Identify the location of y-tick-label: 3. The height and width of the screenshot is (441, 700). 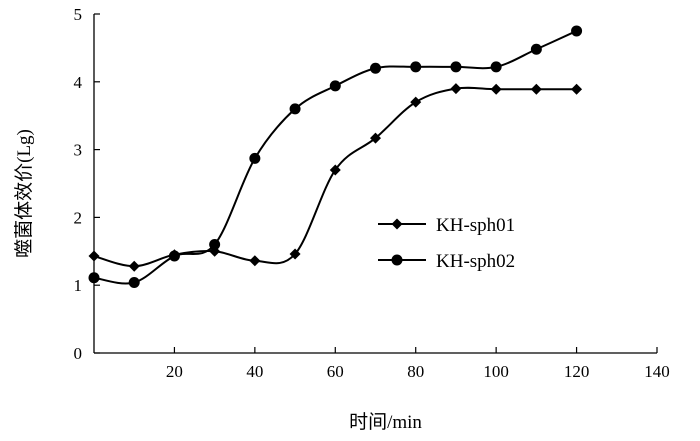
(78, 150).